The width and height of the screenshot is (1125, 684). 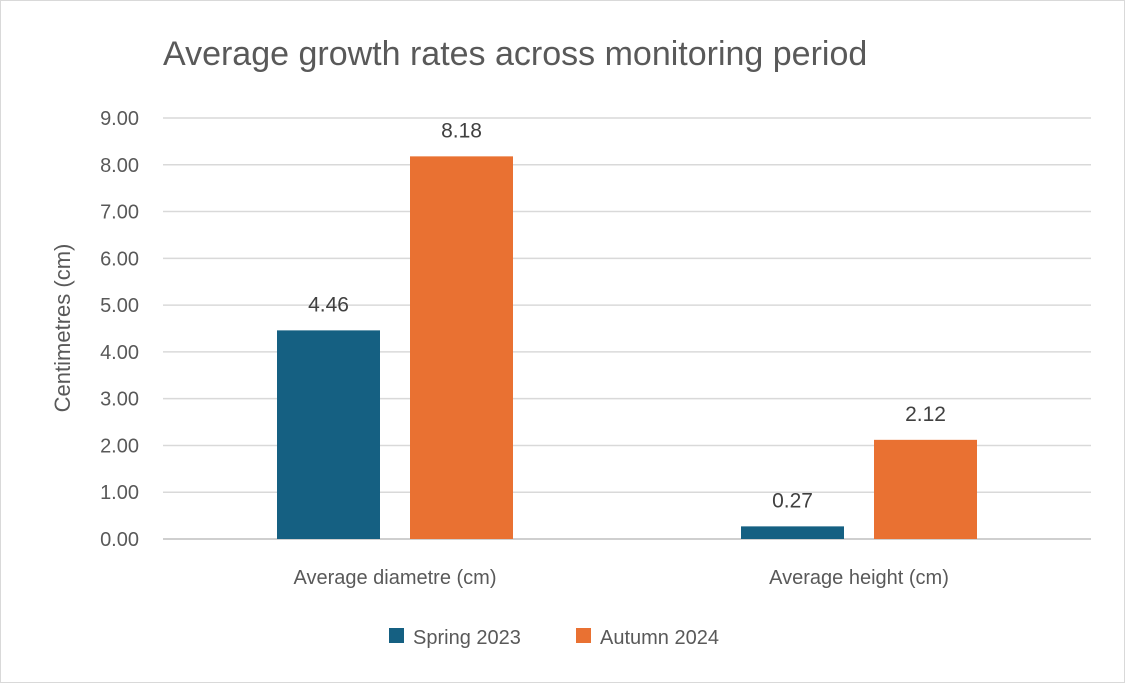 I want to click on data-label: 2.12, so click(x=925, y=414).